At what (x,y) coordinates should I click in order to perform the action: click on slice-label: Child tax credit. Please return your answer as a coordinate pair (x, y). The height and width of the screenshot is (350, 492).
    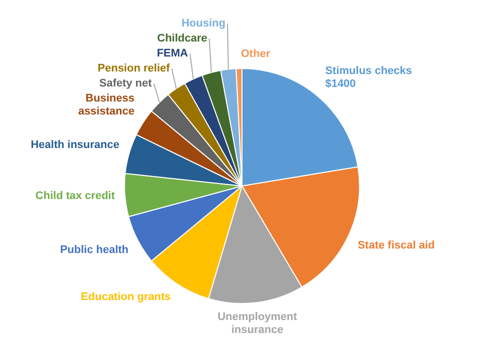
    Looking at the image, I should click on (75, 196).